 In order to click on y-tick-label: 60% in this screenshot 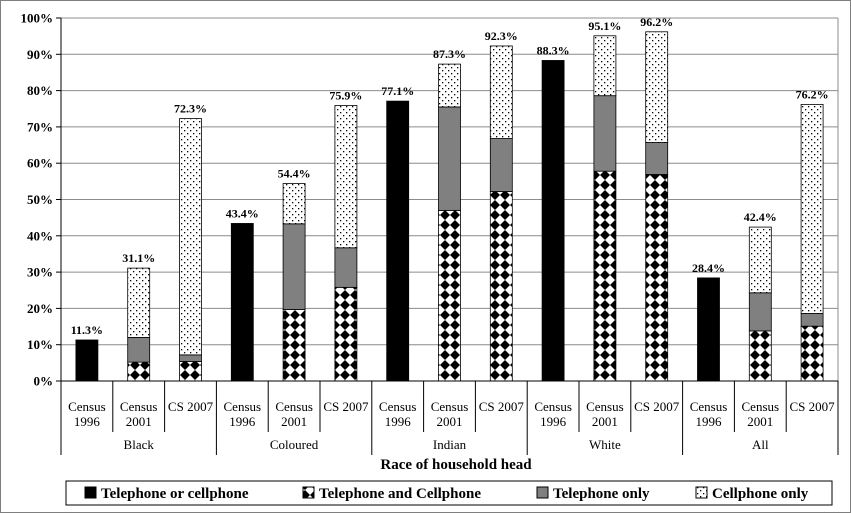, I will do `click(40, 163)`.